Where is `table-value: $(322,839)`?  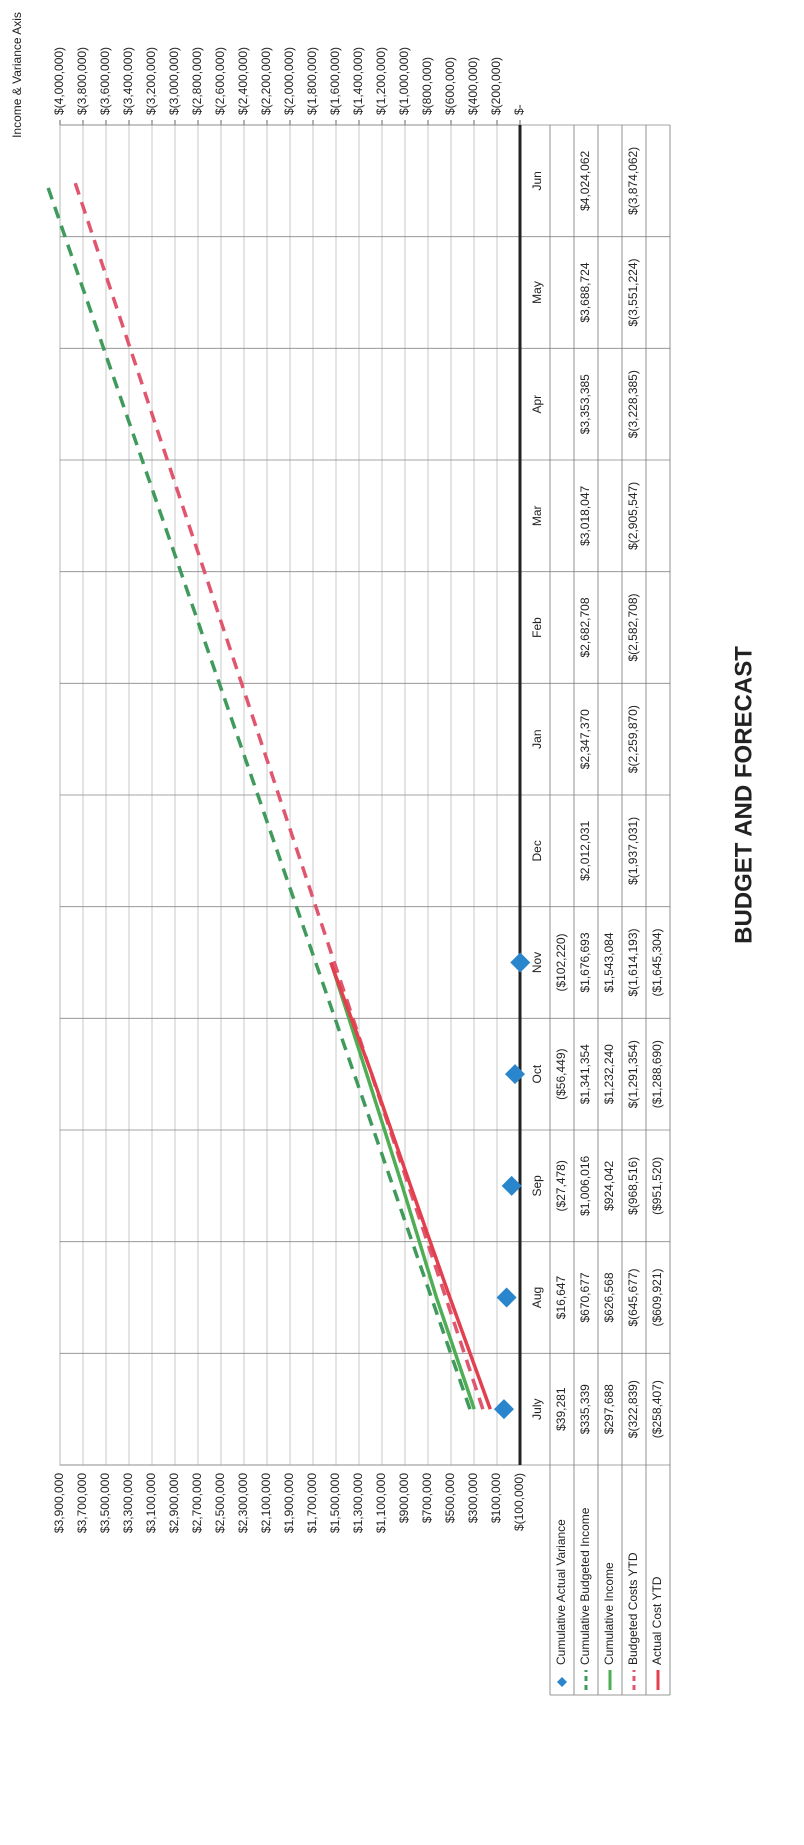 table-value: $(322,839) is located at coordinates (633, 1409).